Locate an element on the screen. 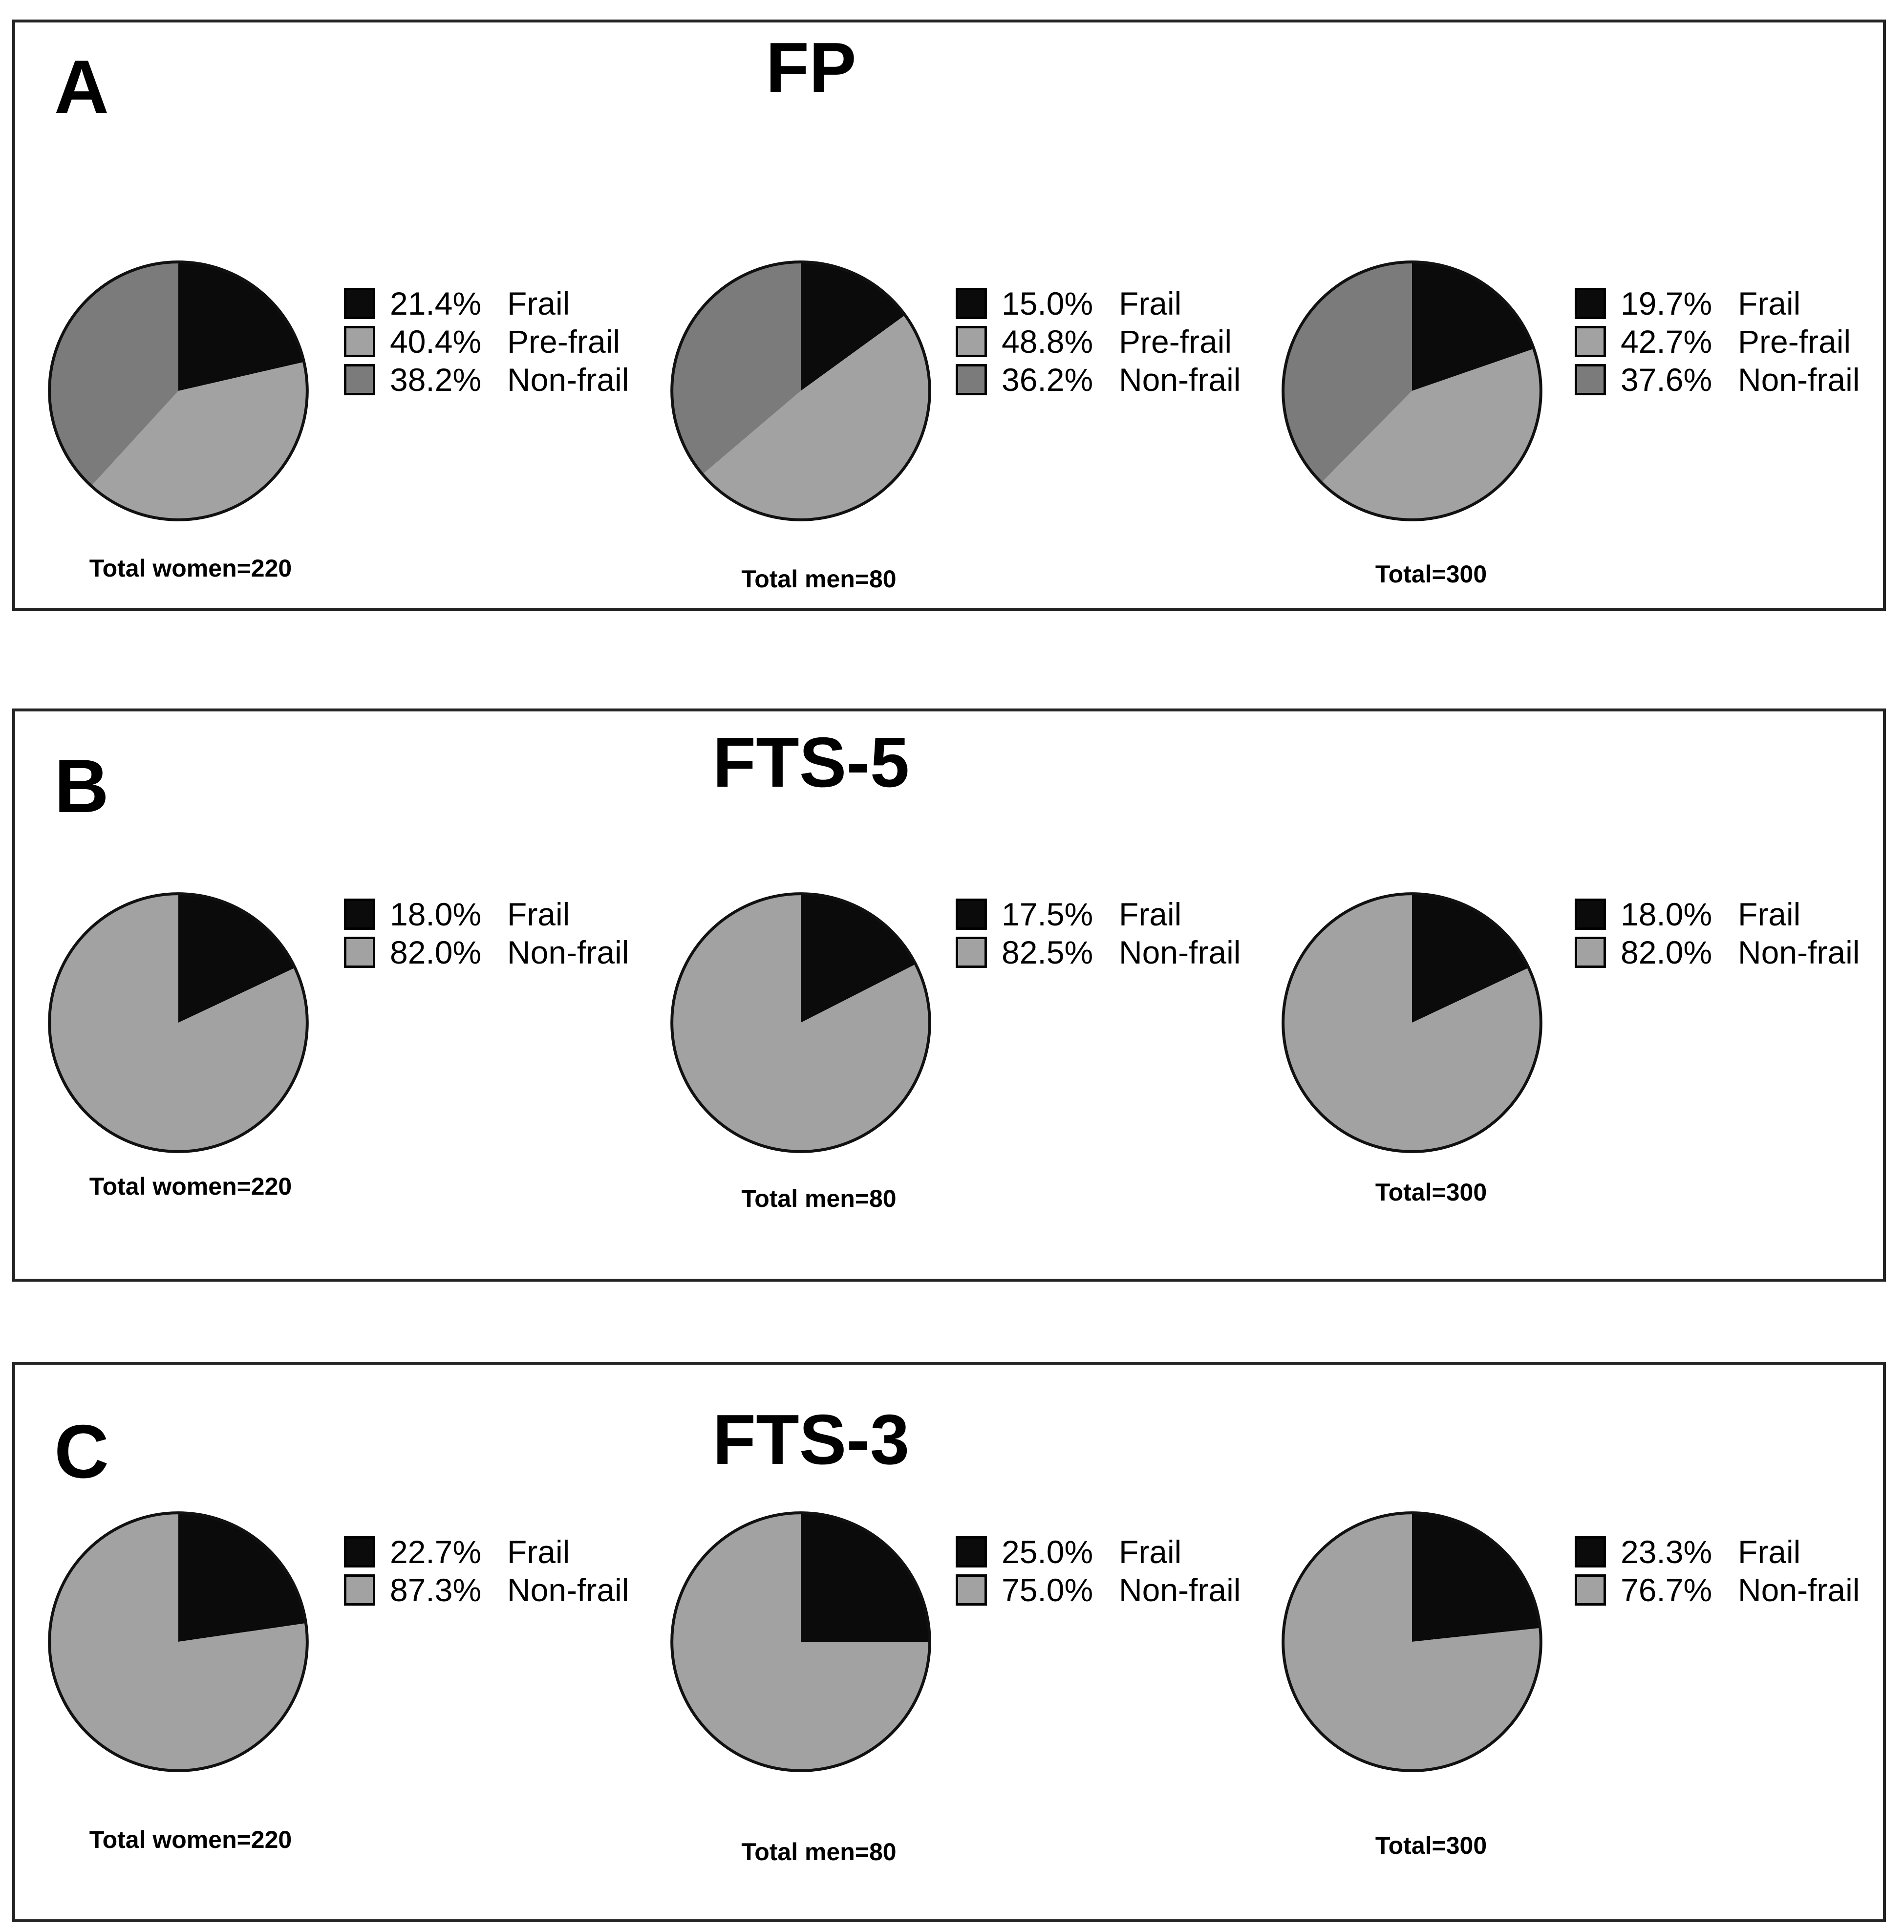 Image resolution: width=1904 pixels, height=1932 pixels. legend-value: 38.2% is located at coordinates (436, 380).